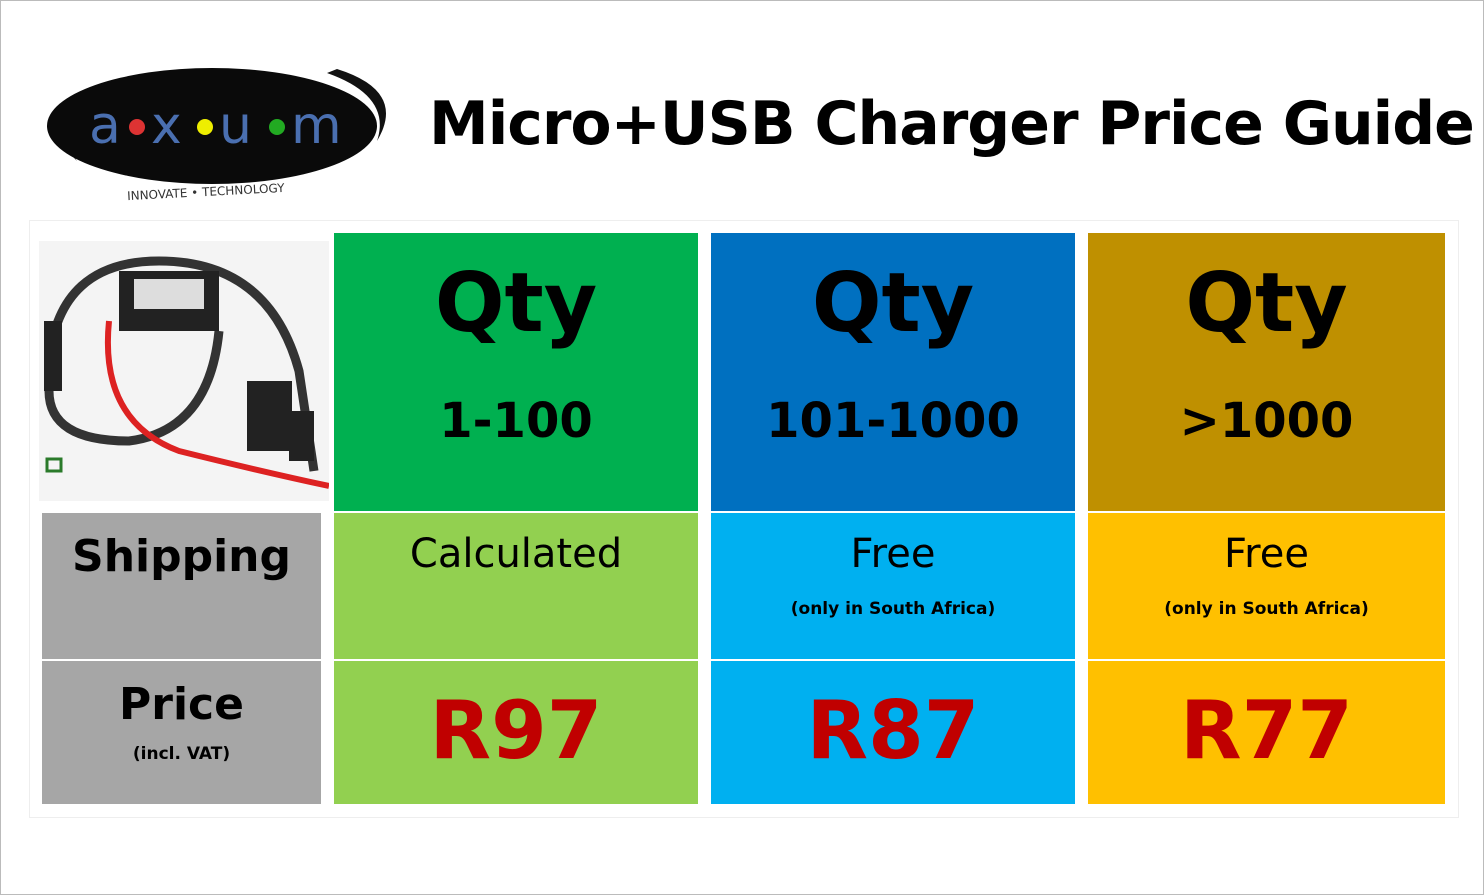 This screenshot has height=895, width=1484. Describe the element at coordinates (516, 586) in the screenshot. I see `tier-1-shipping: Calculated` at that location.